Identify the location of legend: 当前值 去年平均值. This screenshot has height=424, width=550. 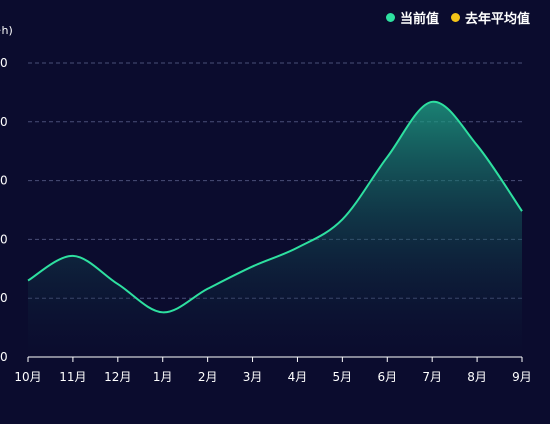
(458, 17).